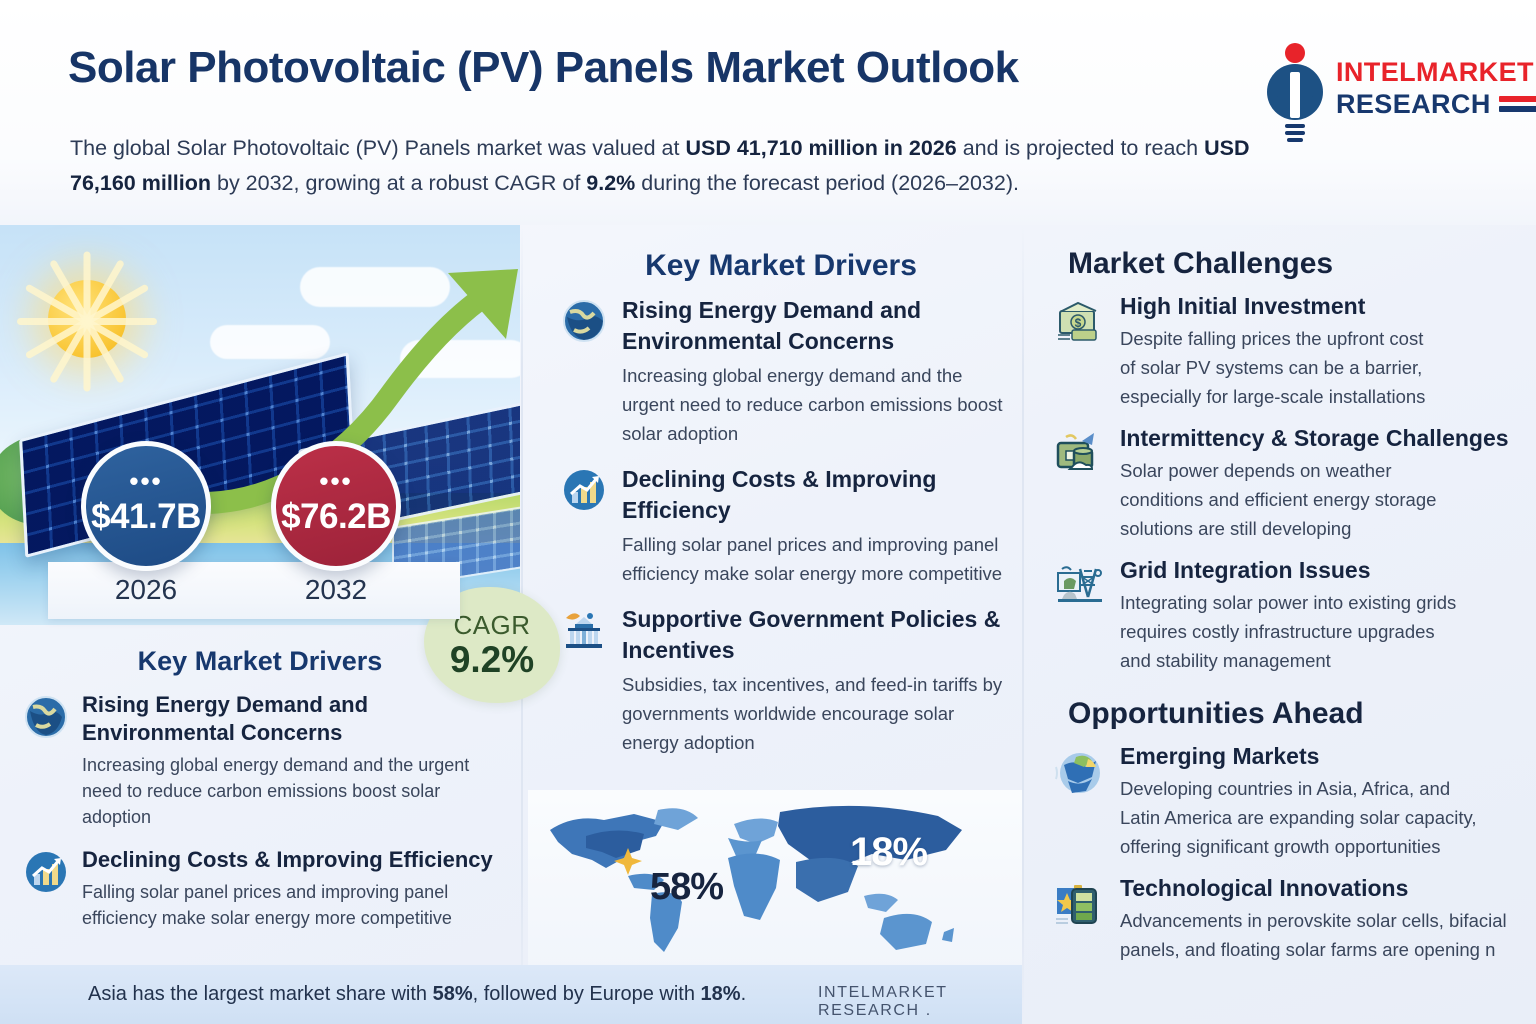 This screenshot has width=1536, height=1024. I want to click on center-driver-title: Declining Costs & Improving Efficiency, so click(779, 494).